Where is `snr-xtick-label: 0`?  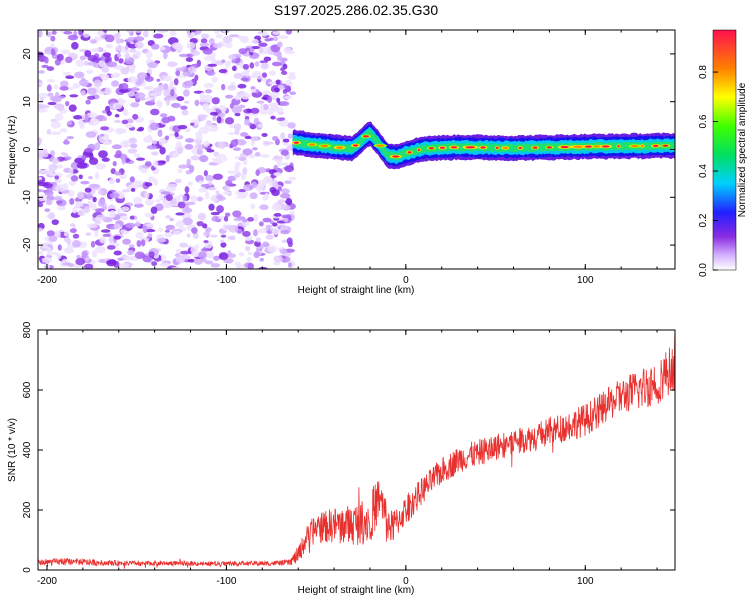
snr-xtick-label: 0 is located at coordinates (406, 581).